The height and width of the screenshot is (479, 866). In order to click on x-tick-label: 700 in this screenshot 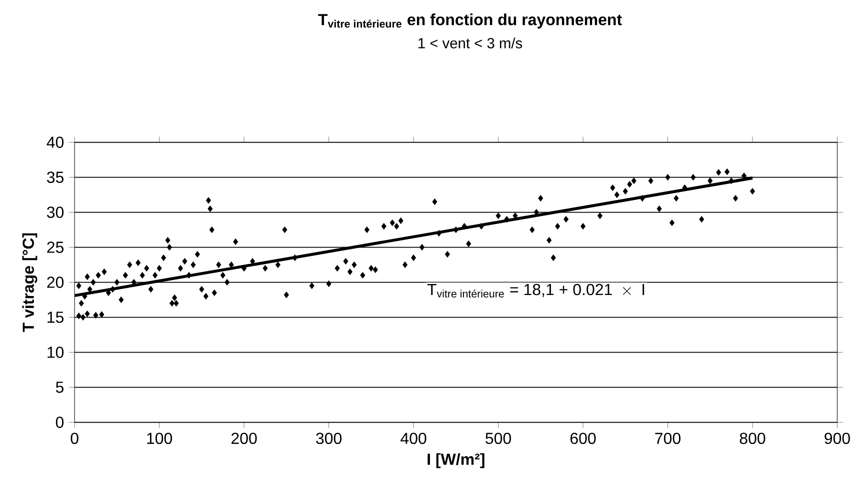, I will do `click(667, 438)`.